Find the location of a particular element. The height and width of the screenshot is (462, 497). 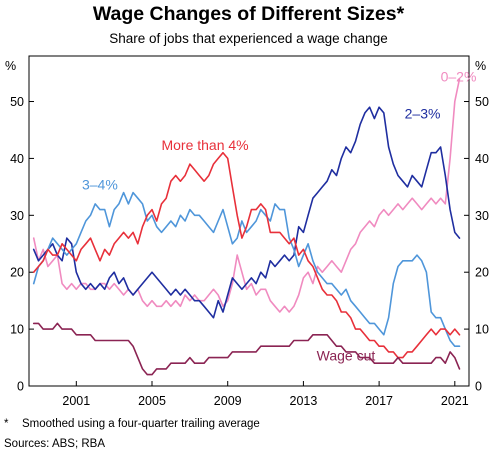

x-tick-label: 2001 is located at coordinates (76, 401).